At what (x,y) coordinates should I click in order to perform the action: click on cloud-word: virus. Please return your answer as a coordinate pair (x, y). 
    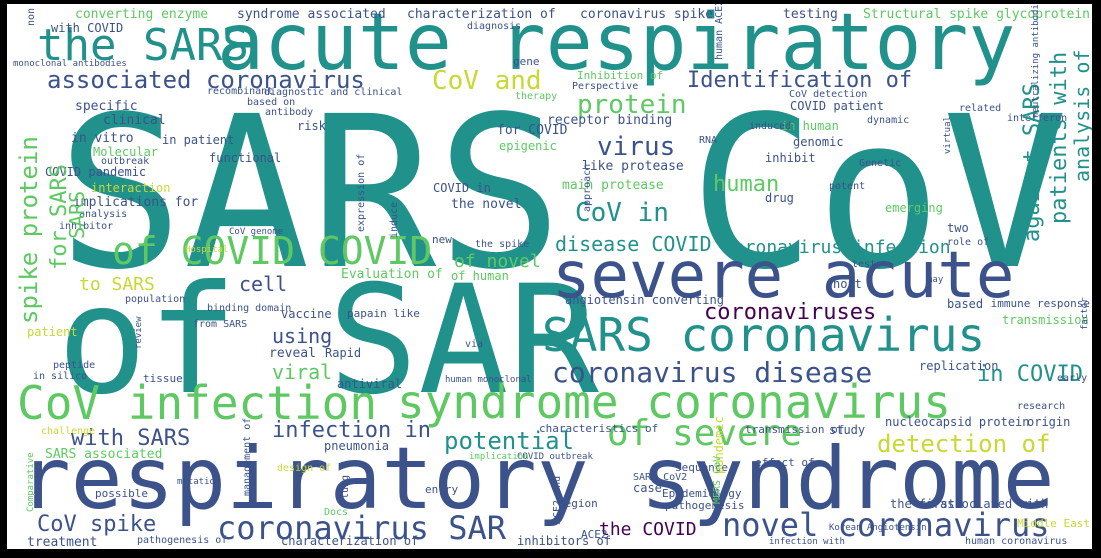
    Looking at the image, I should click on (636, 147).